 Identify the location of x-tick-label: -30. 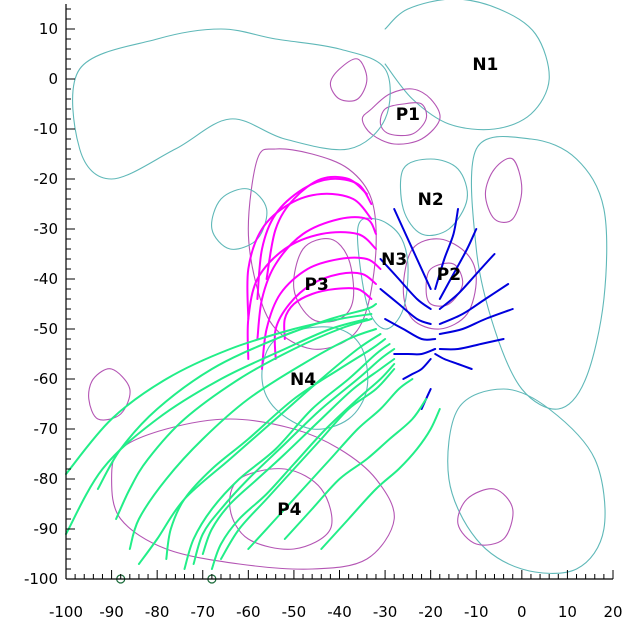
(385, 612).